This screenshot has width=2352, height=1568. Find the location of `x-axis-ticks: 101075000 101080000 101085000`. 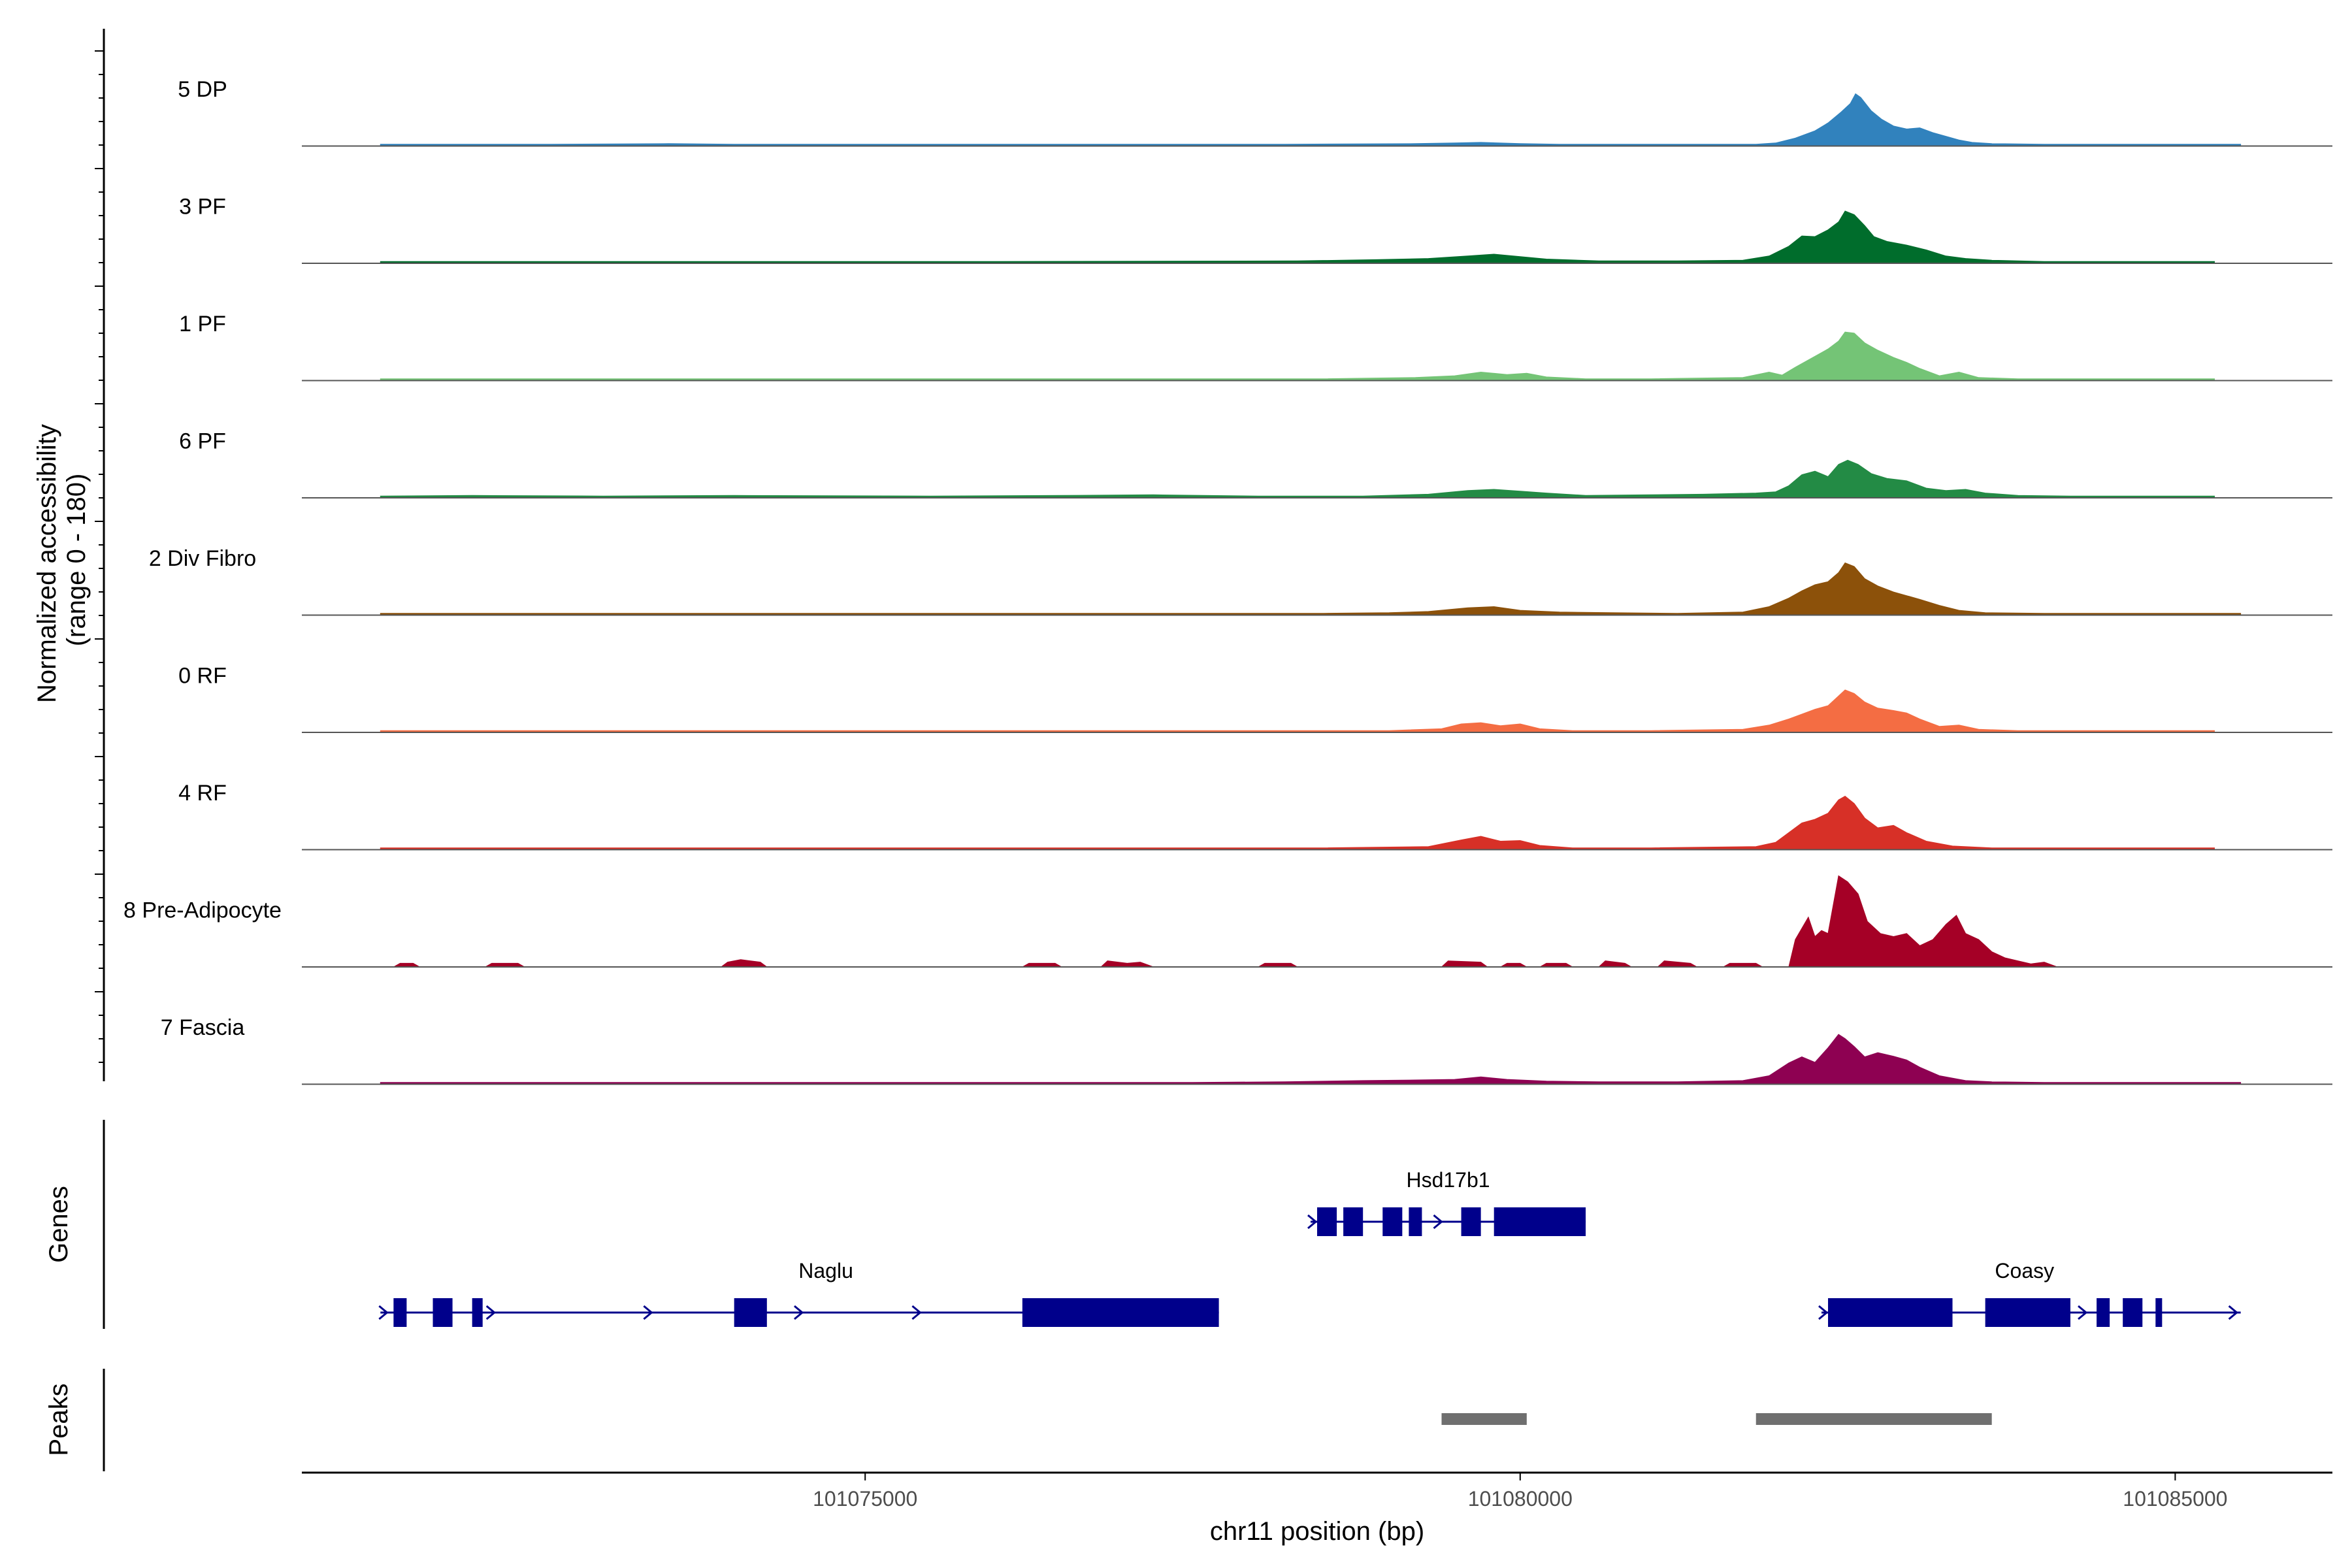

x-axis-ticks: 101075000 101080000 101085000 is located at coordinates (1520, 1492).